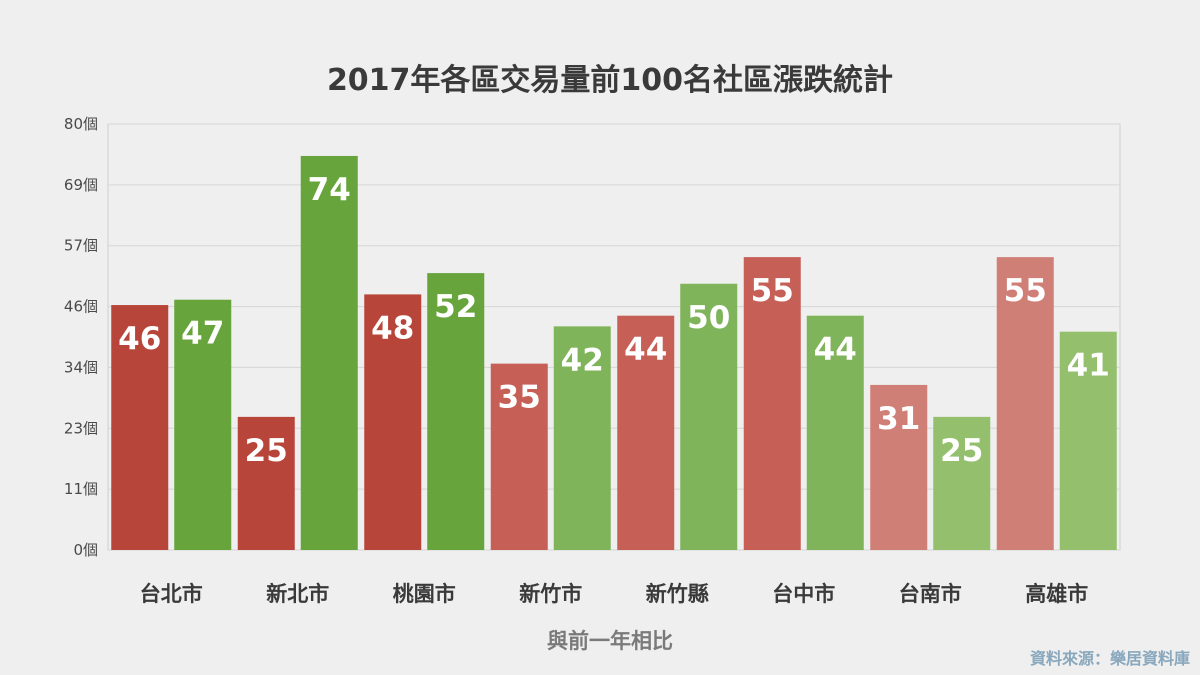 This screenshot has height=675, width=1200. Describe the element at coordinates (614, 594) in the screenshot. I see `x-axis: 台北市 新北市 桃園市 新竹市 新竹縣 台中市 台南市 高雄市` at that location.